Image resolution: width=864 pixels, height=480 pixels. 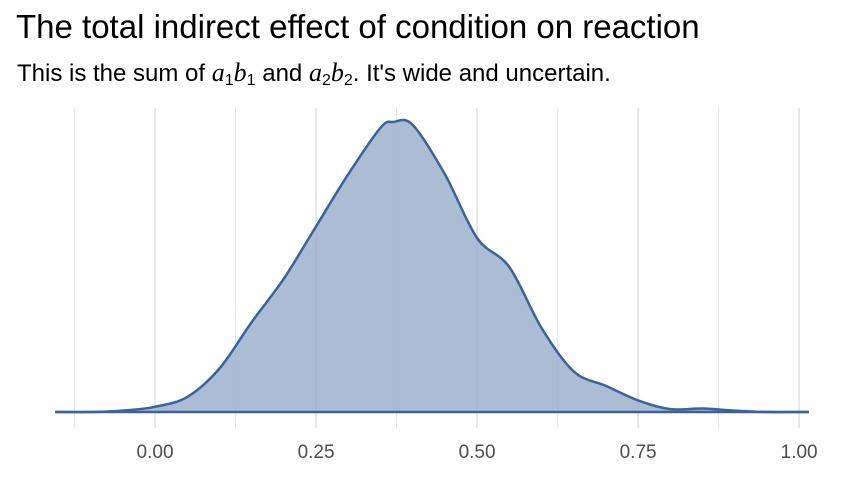 What do you see at coordinates (481, 73) in the screenshot?
I see `subtitle-suffix: . It's wide and uncertain.` at bounding box center [481, 73].